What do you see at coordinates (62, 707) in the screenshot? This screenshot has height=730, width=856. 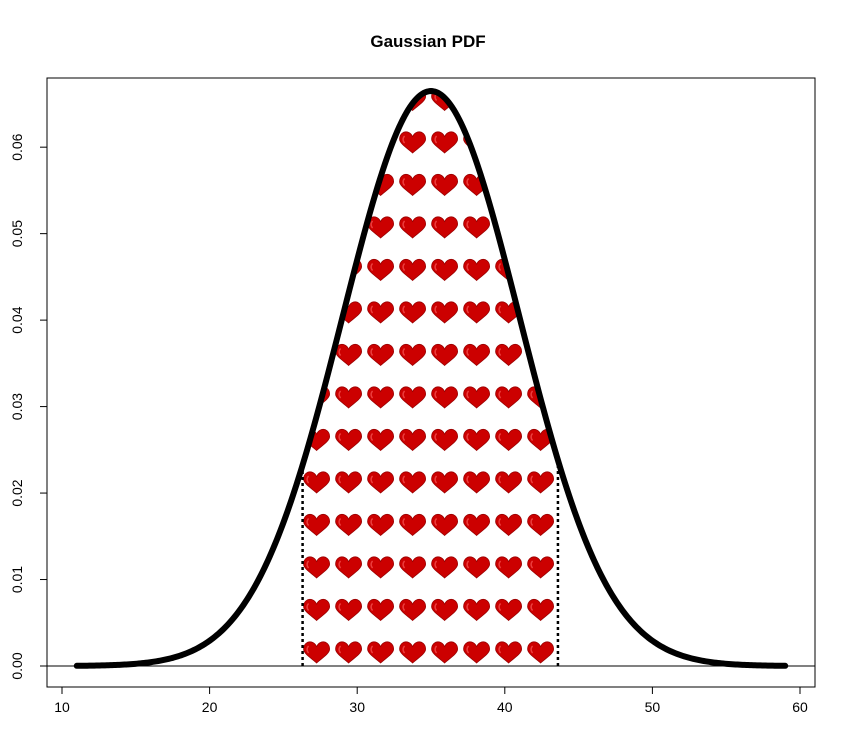 I see `x-tick-label: 10` at bounding box center [62, 707].